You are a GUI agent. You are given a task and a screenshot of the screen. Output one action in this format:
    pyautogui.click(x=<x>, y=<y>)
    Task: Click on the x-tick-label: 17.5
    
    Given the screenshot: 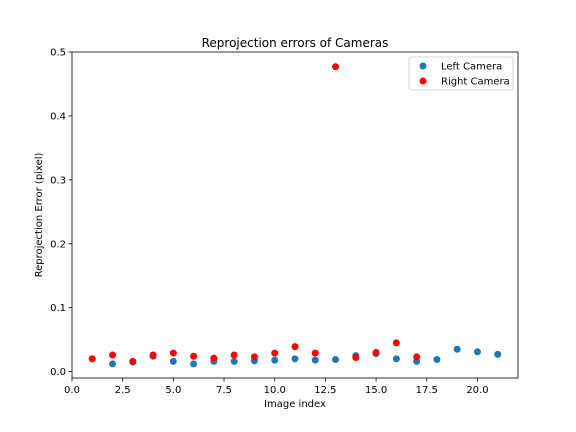 What is the action you would take?
    pyautogui.click(x=427, y=390)
    